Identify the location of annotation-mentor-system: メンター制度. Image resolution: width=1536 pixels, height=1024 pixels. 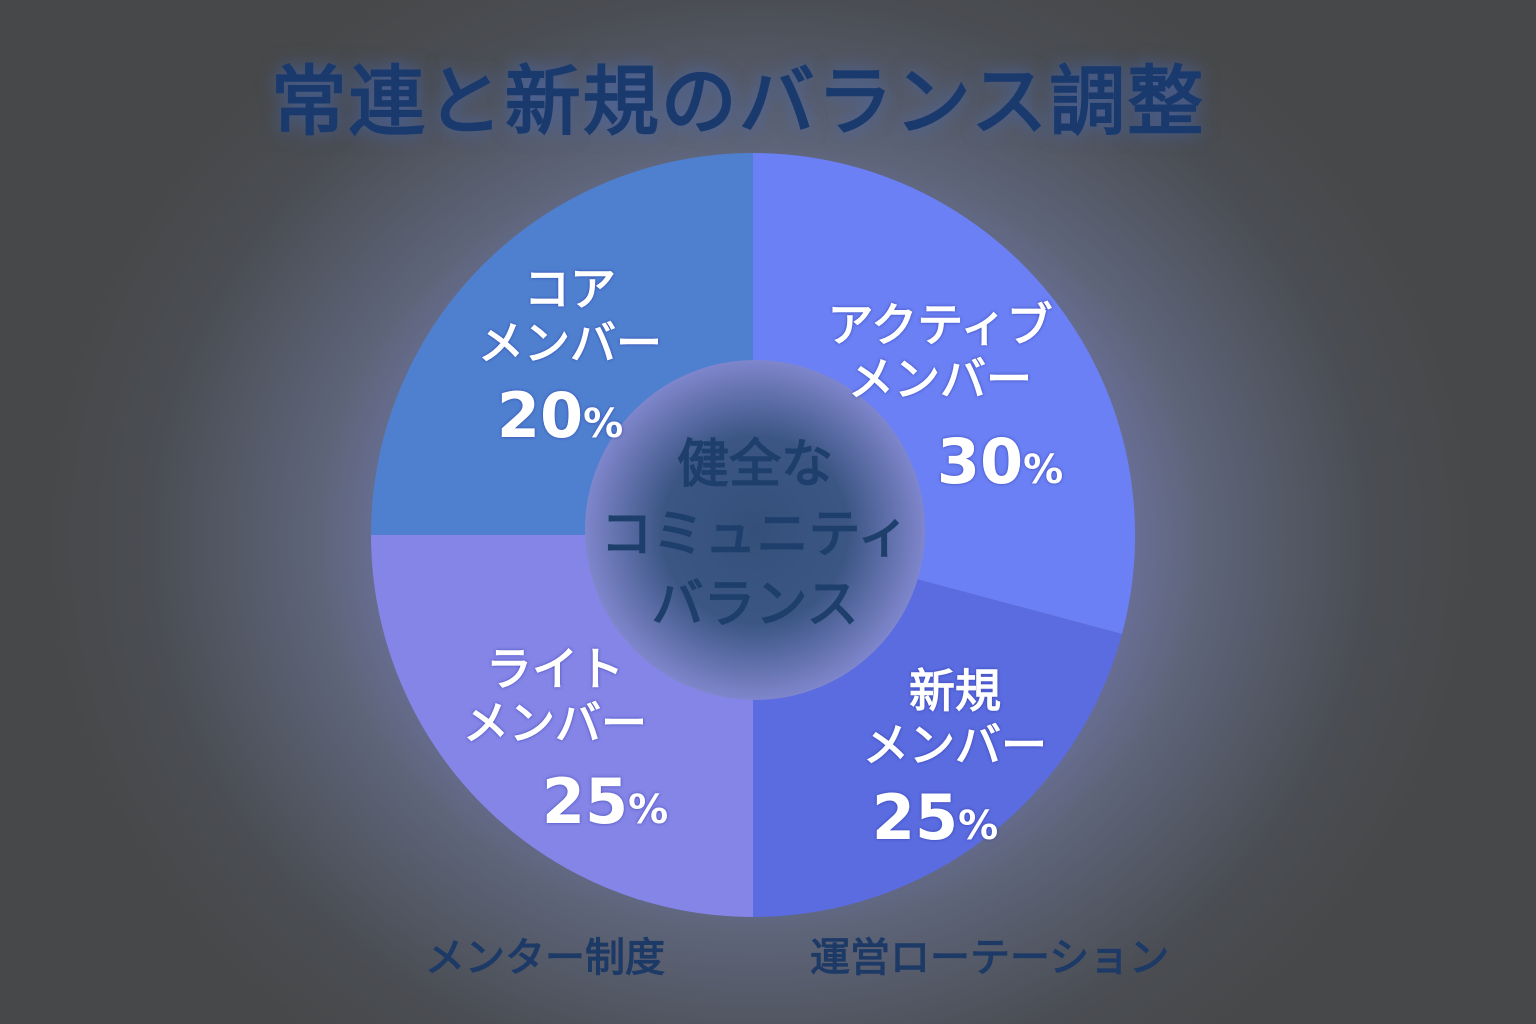
(545, 958).